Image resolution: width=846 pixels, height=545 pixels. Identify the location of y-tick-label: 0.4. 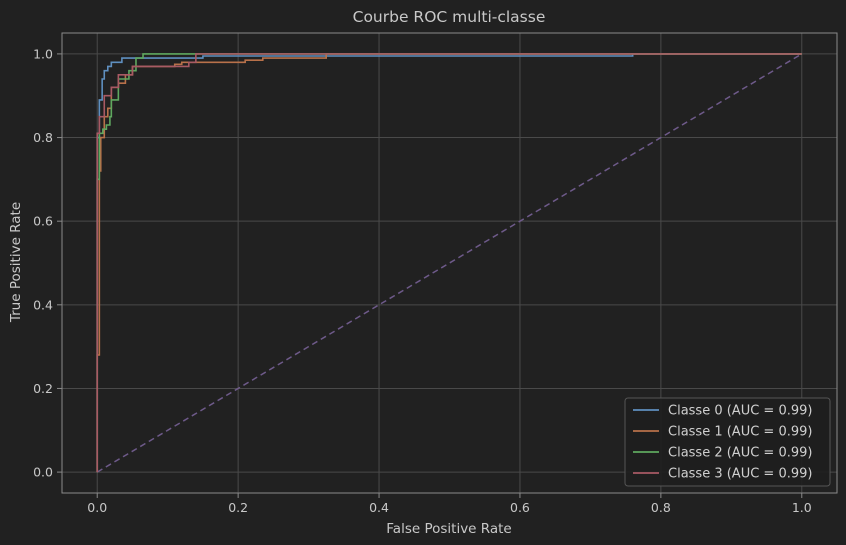
(43, 304).